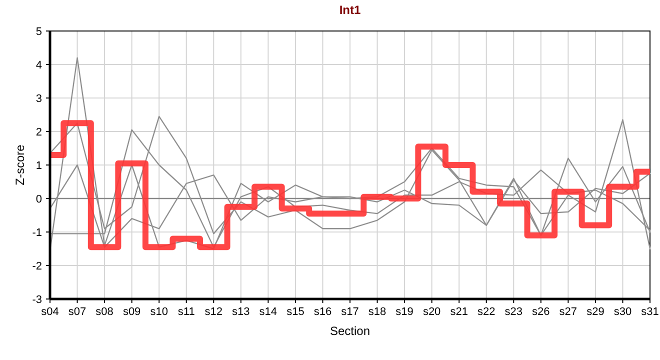 This screenshot has height=360, width=660. What do you see at coordinates (295, 312) in the screenshot?
I see `x-tick-label: s15` at bounding box center [295, 312].